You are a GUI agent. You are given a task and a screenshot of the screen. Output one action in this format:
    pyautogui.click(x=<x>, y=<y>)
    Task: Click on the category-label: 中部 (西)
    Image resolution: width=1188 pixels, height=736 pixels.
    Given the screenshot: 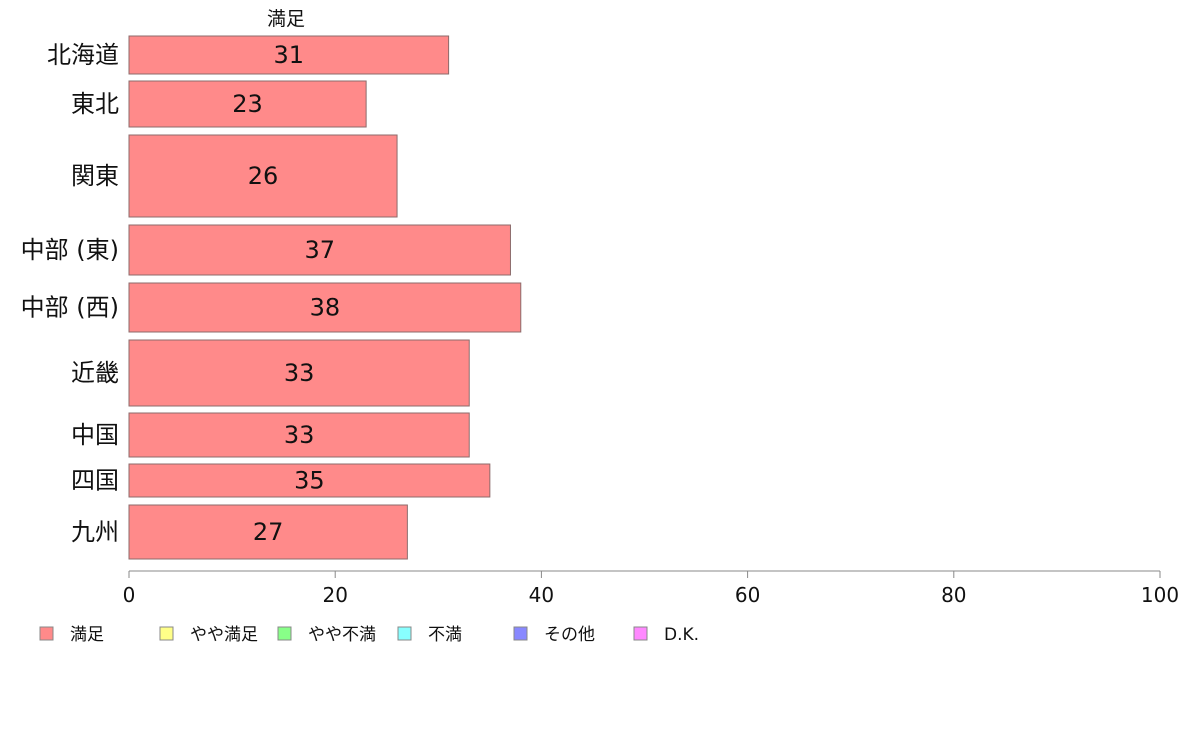 What is the action you would take?
    pyautogui.click(x=70, y=308)
    